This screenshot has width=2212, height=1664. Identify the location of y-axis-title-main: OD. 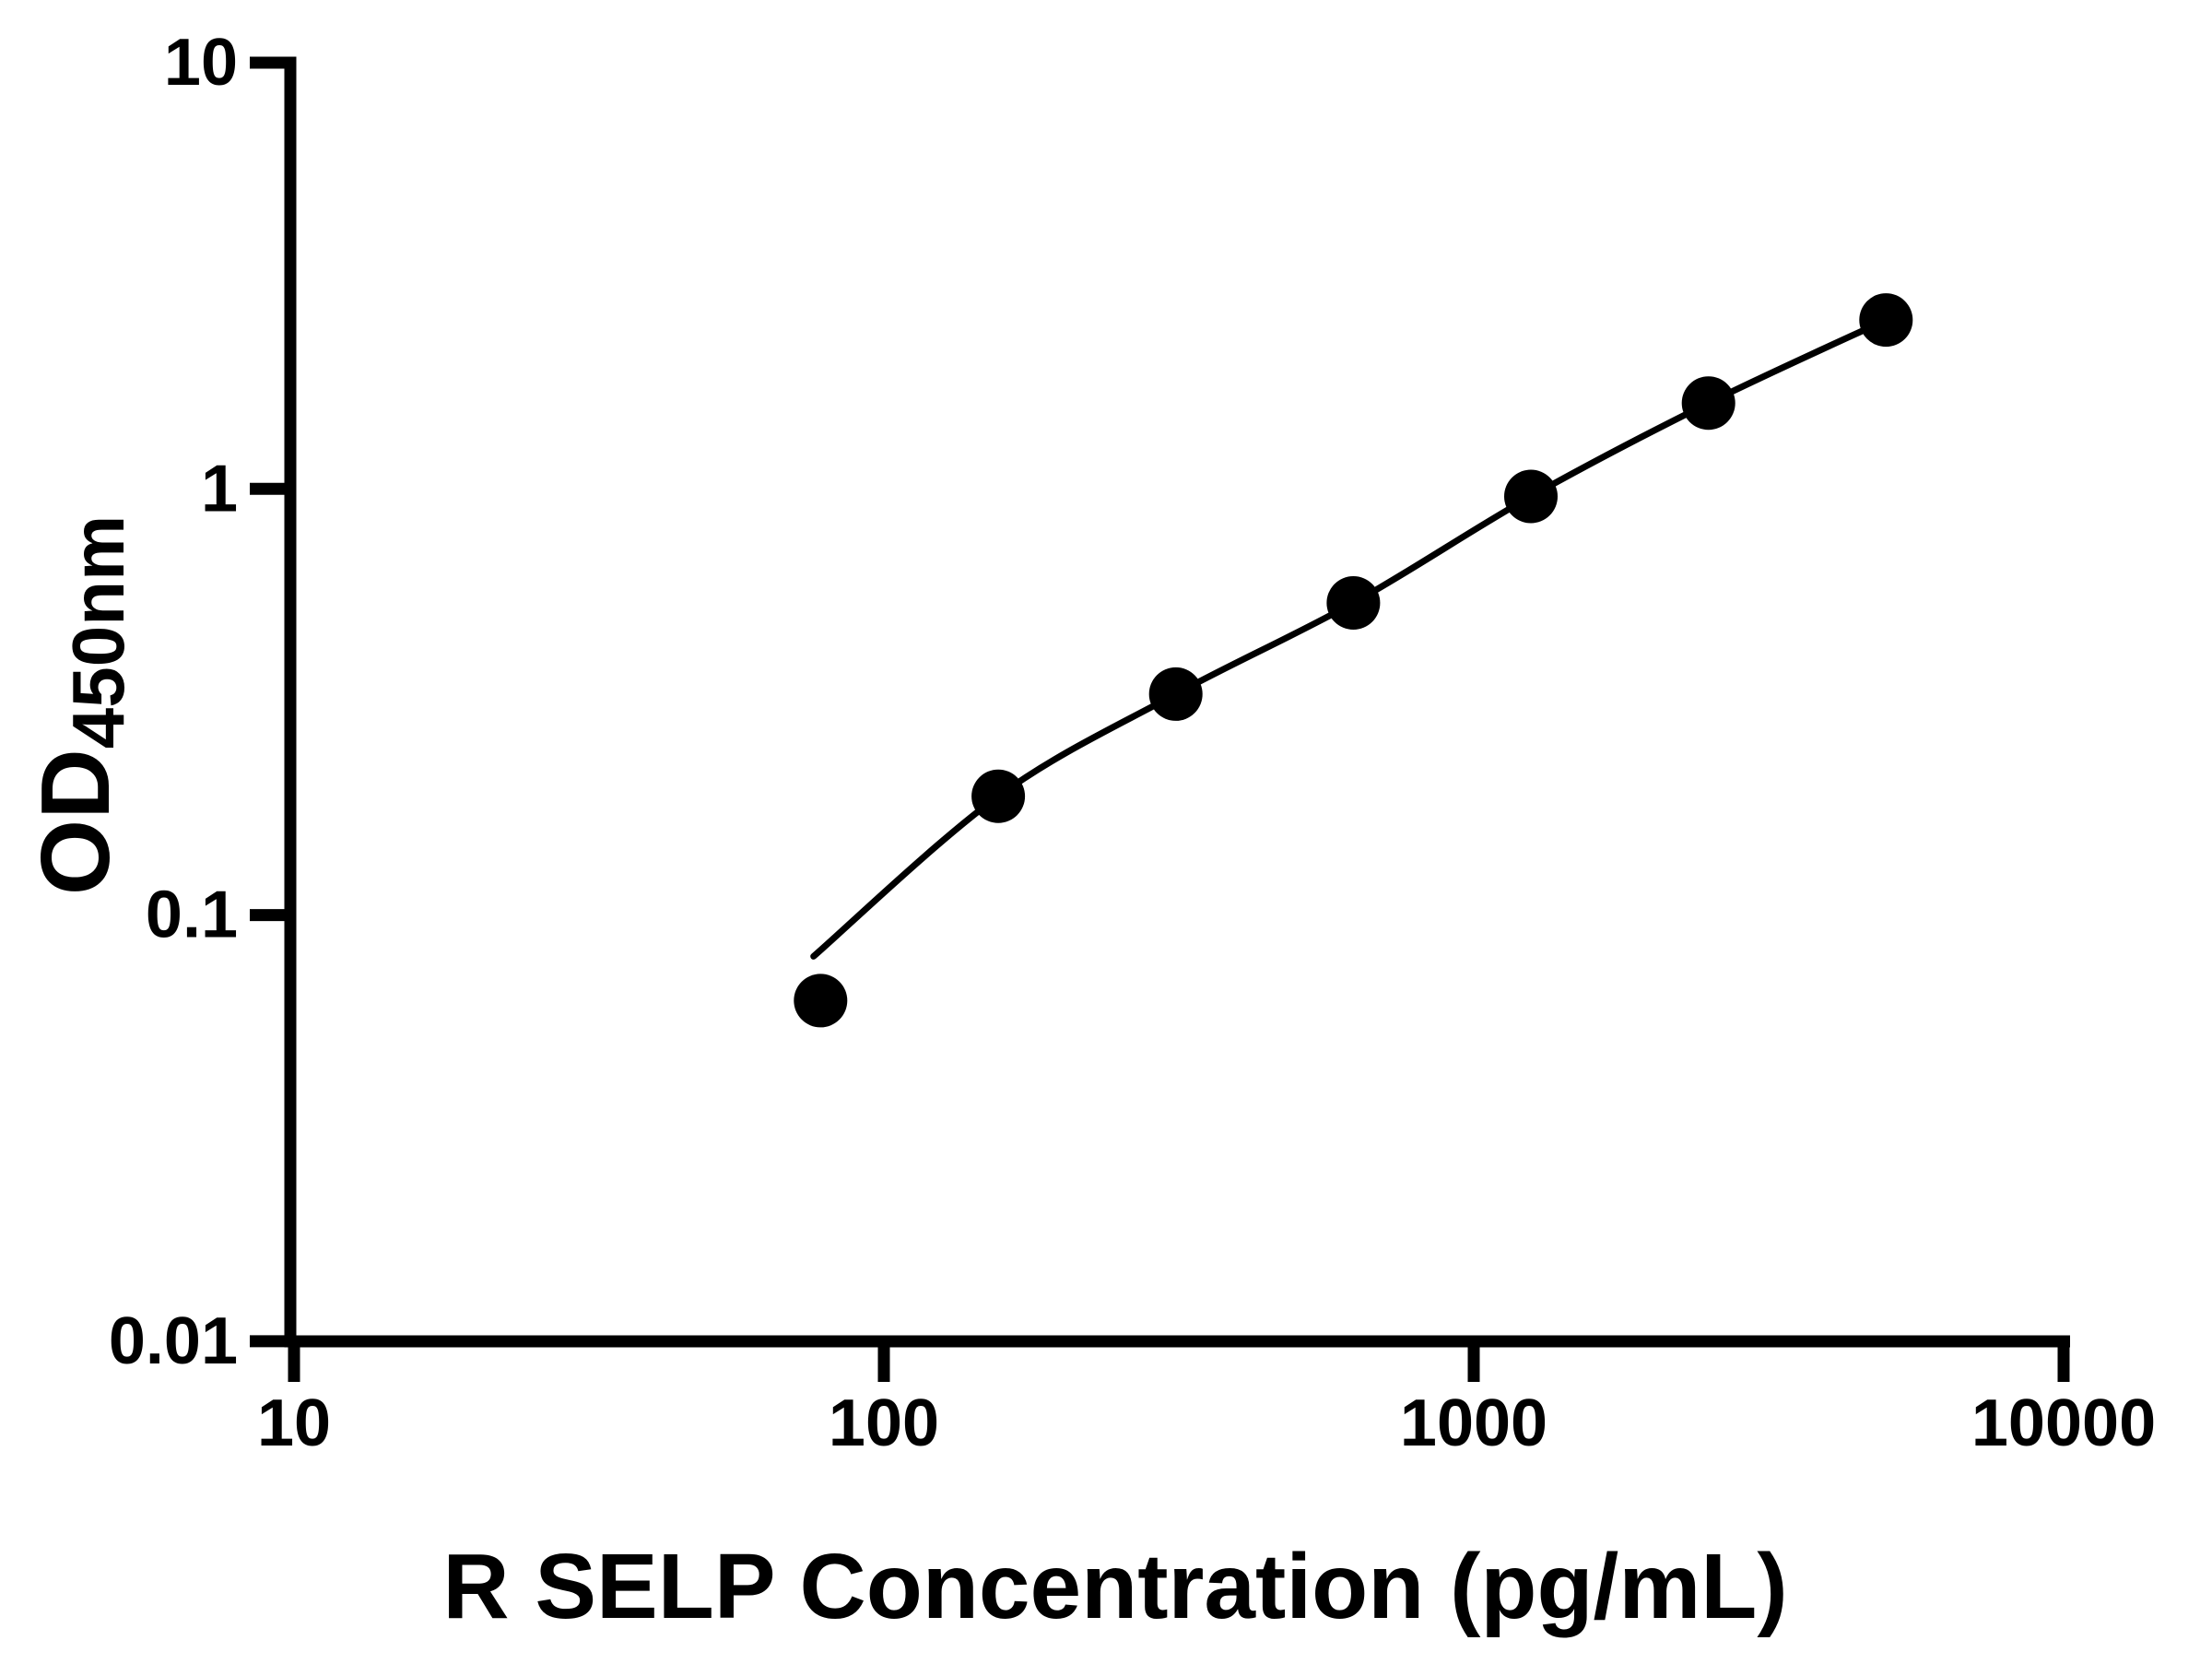
(75, 822).